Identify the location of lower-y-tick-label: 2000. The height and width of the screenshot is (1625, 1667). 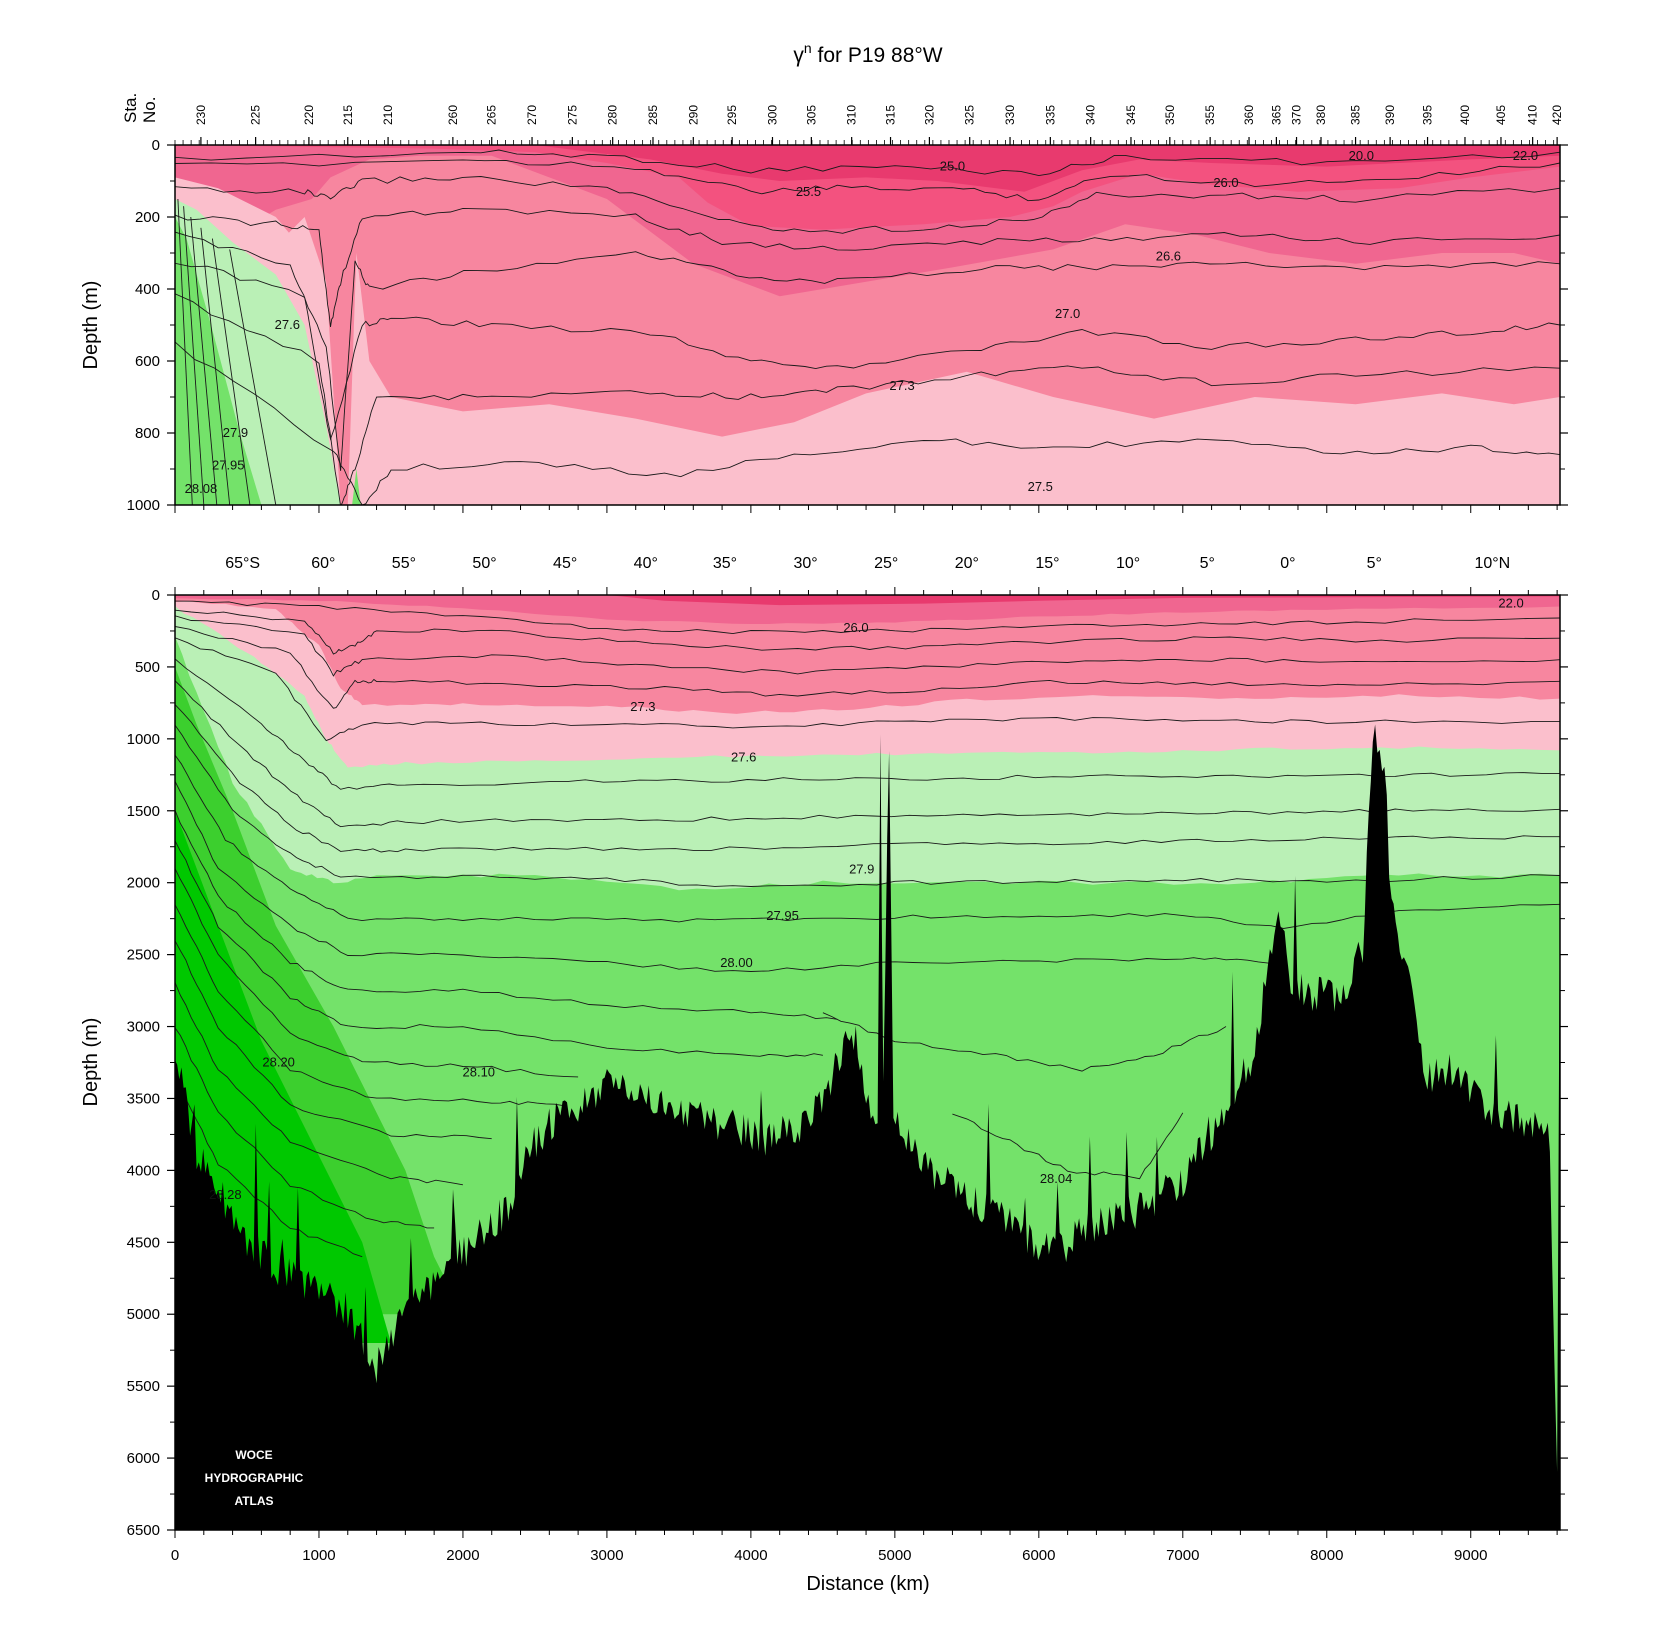
(143, 883).